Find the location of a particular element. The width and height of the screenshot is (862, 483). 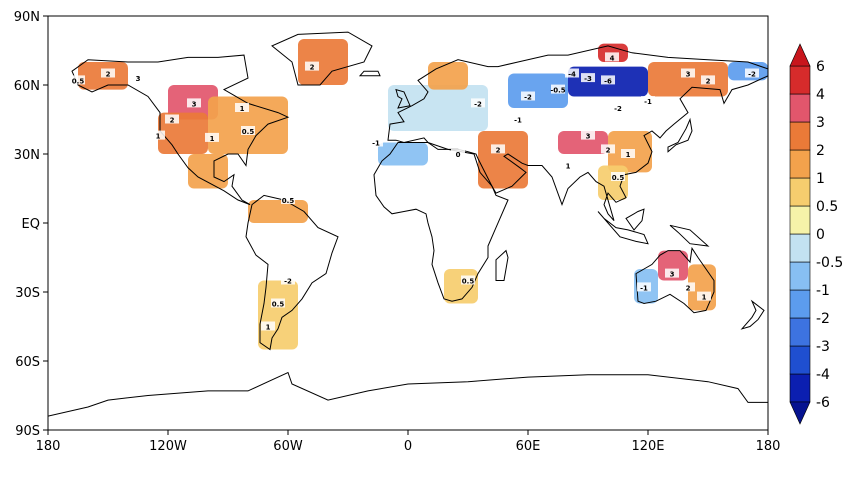

coastline-new-guinea is located at coordinates (689, 235).